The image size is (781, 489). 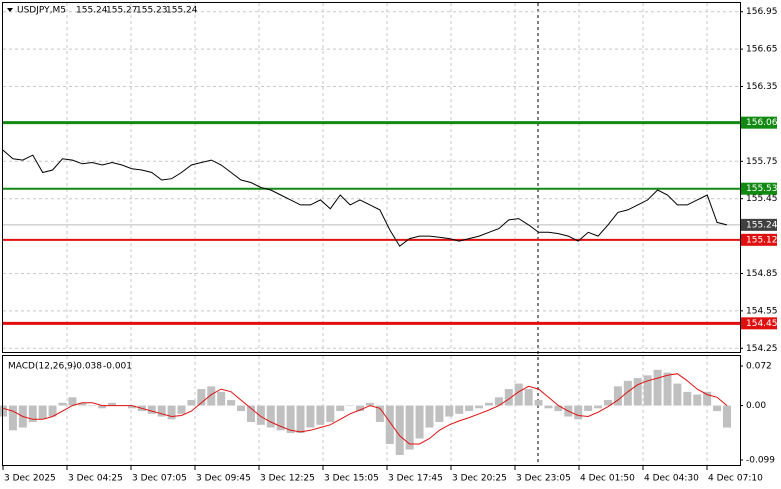 What do you see at coordinates (762, 123) in the screenshot?
I see `level-label: 156.06` at bounding box center [762, 123].